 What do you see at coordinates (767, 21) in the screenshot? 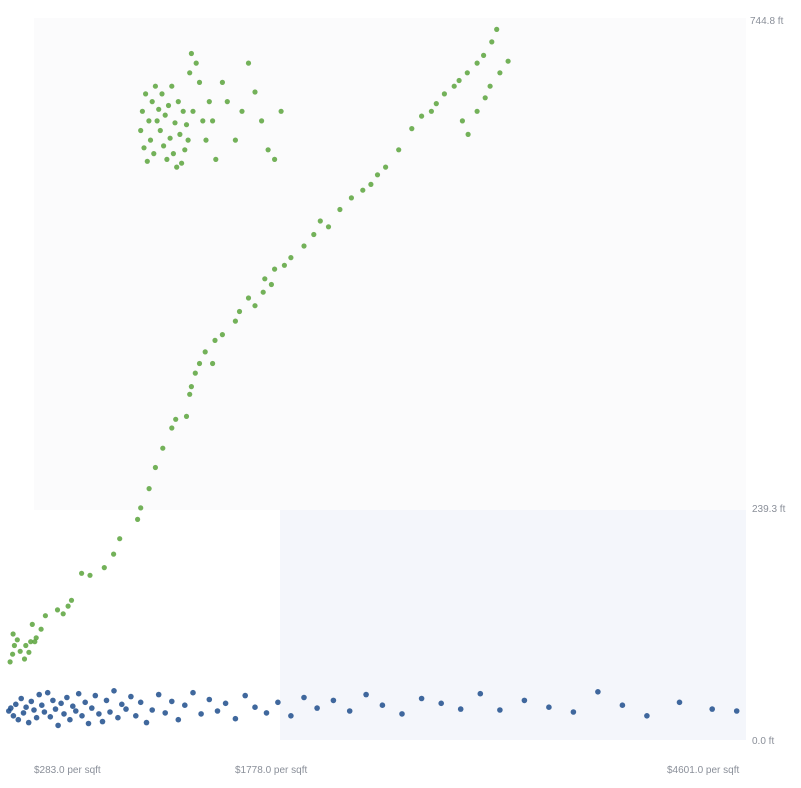
I see `y-tick-top: 744.8 ft` at bounding box center [767, 21].